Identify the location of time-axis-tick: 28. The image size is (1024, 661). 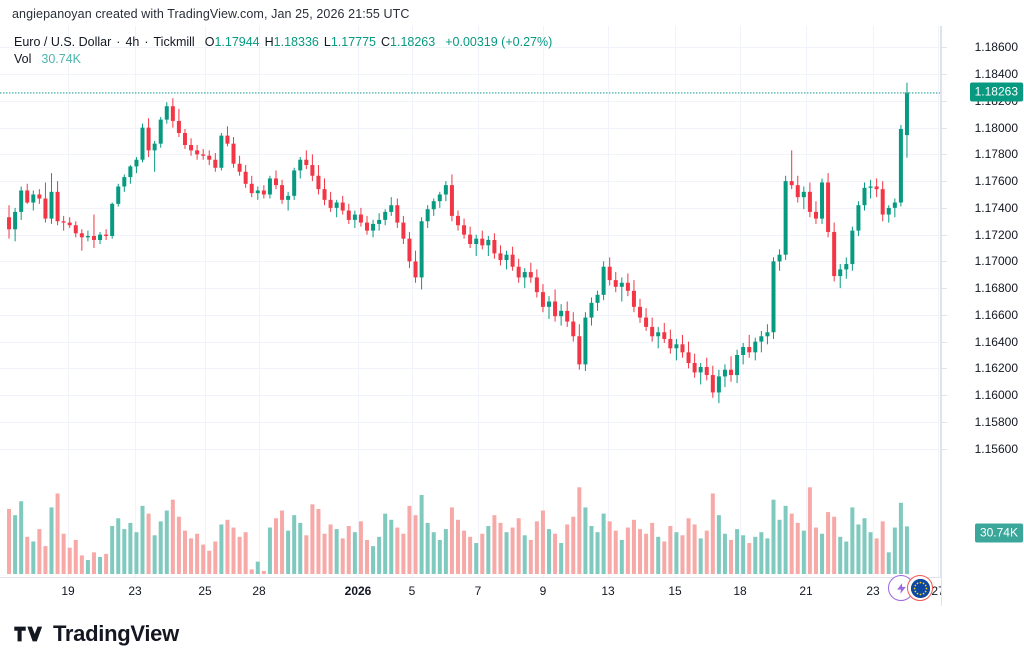
(259, 591).